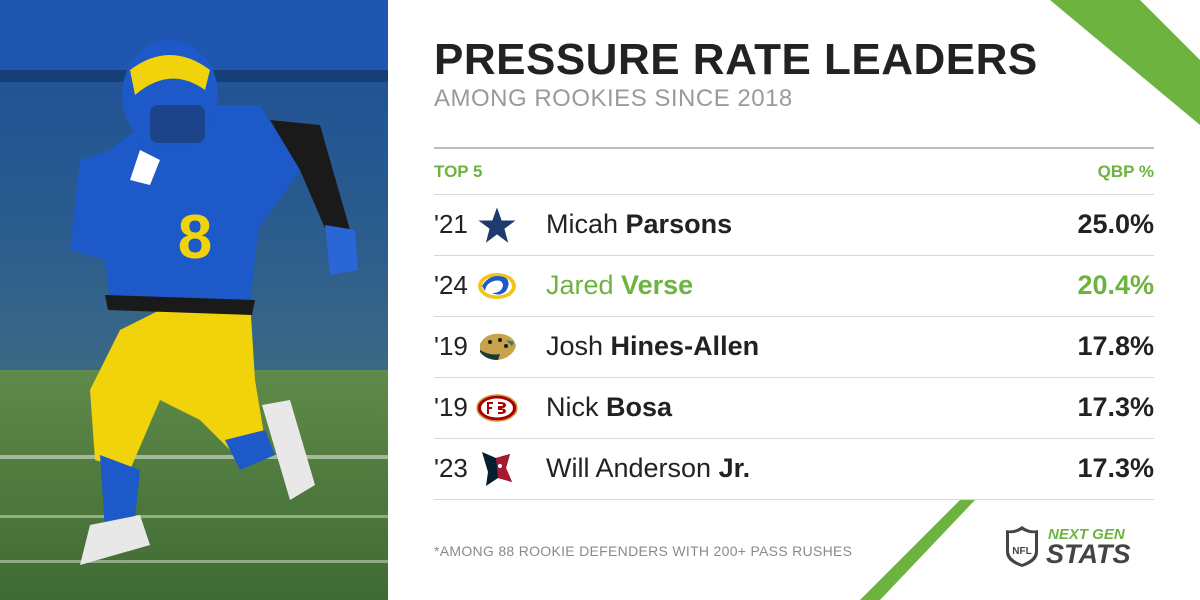 This screenshot has width=1200, height=600. What do you see at coordinates (498, 346) in the screenshot?
I see `jaguars-icon` at bounding box center [498, 346].